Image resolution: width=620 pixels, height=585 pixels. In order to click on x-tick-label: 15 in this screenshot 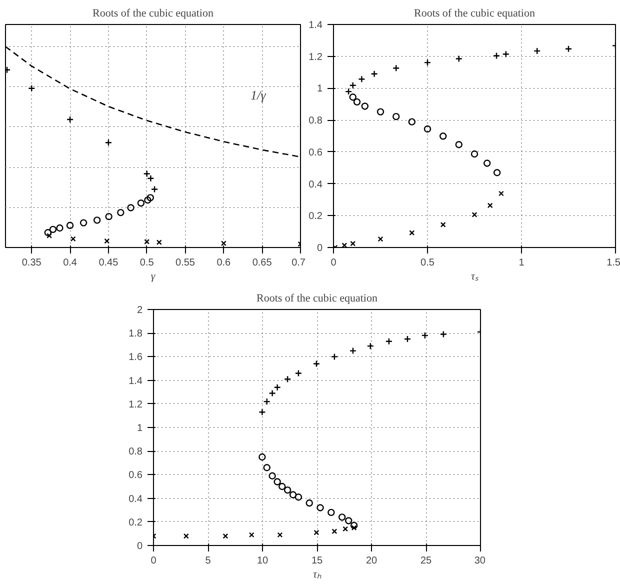, I will do `click(317, 561)`.